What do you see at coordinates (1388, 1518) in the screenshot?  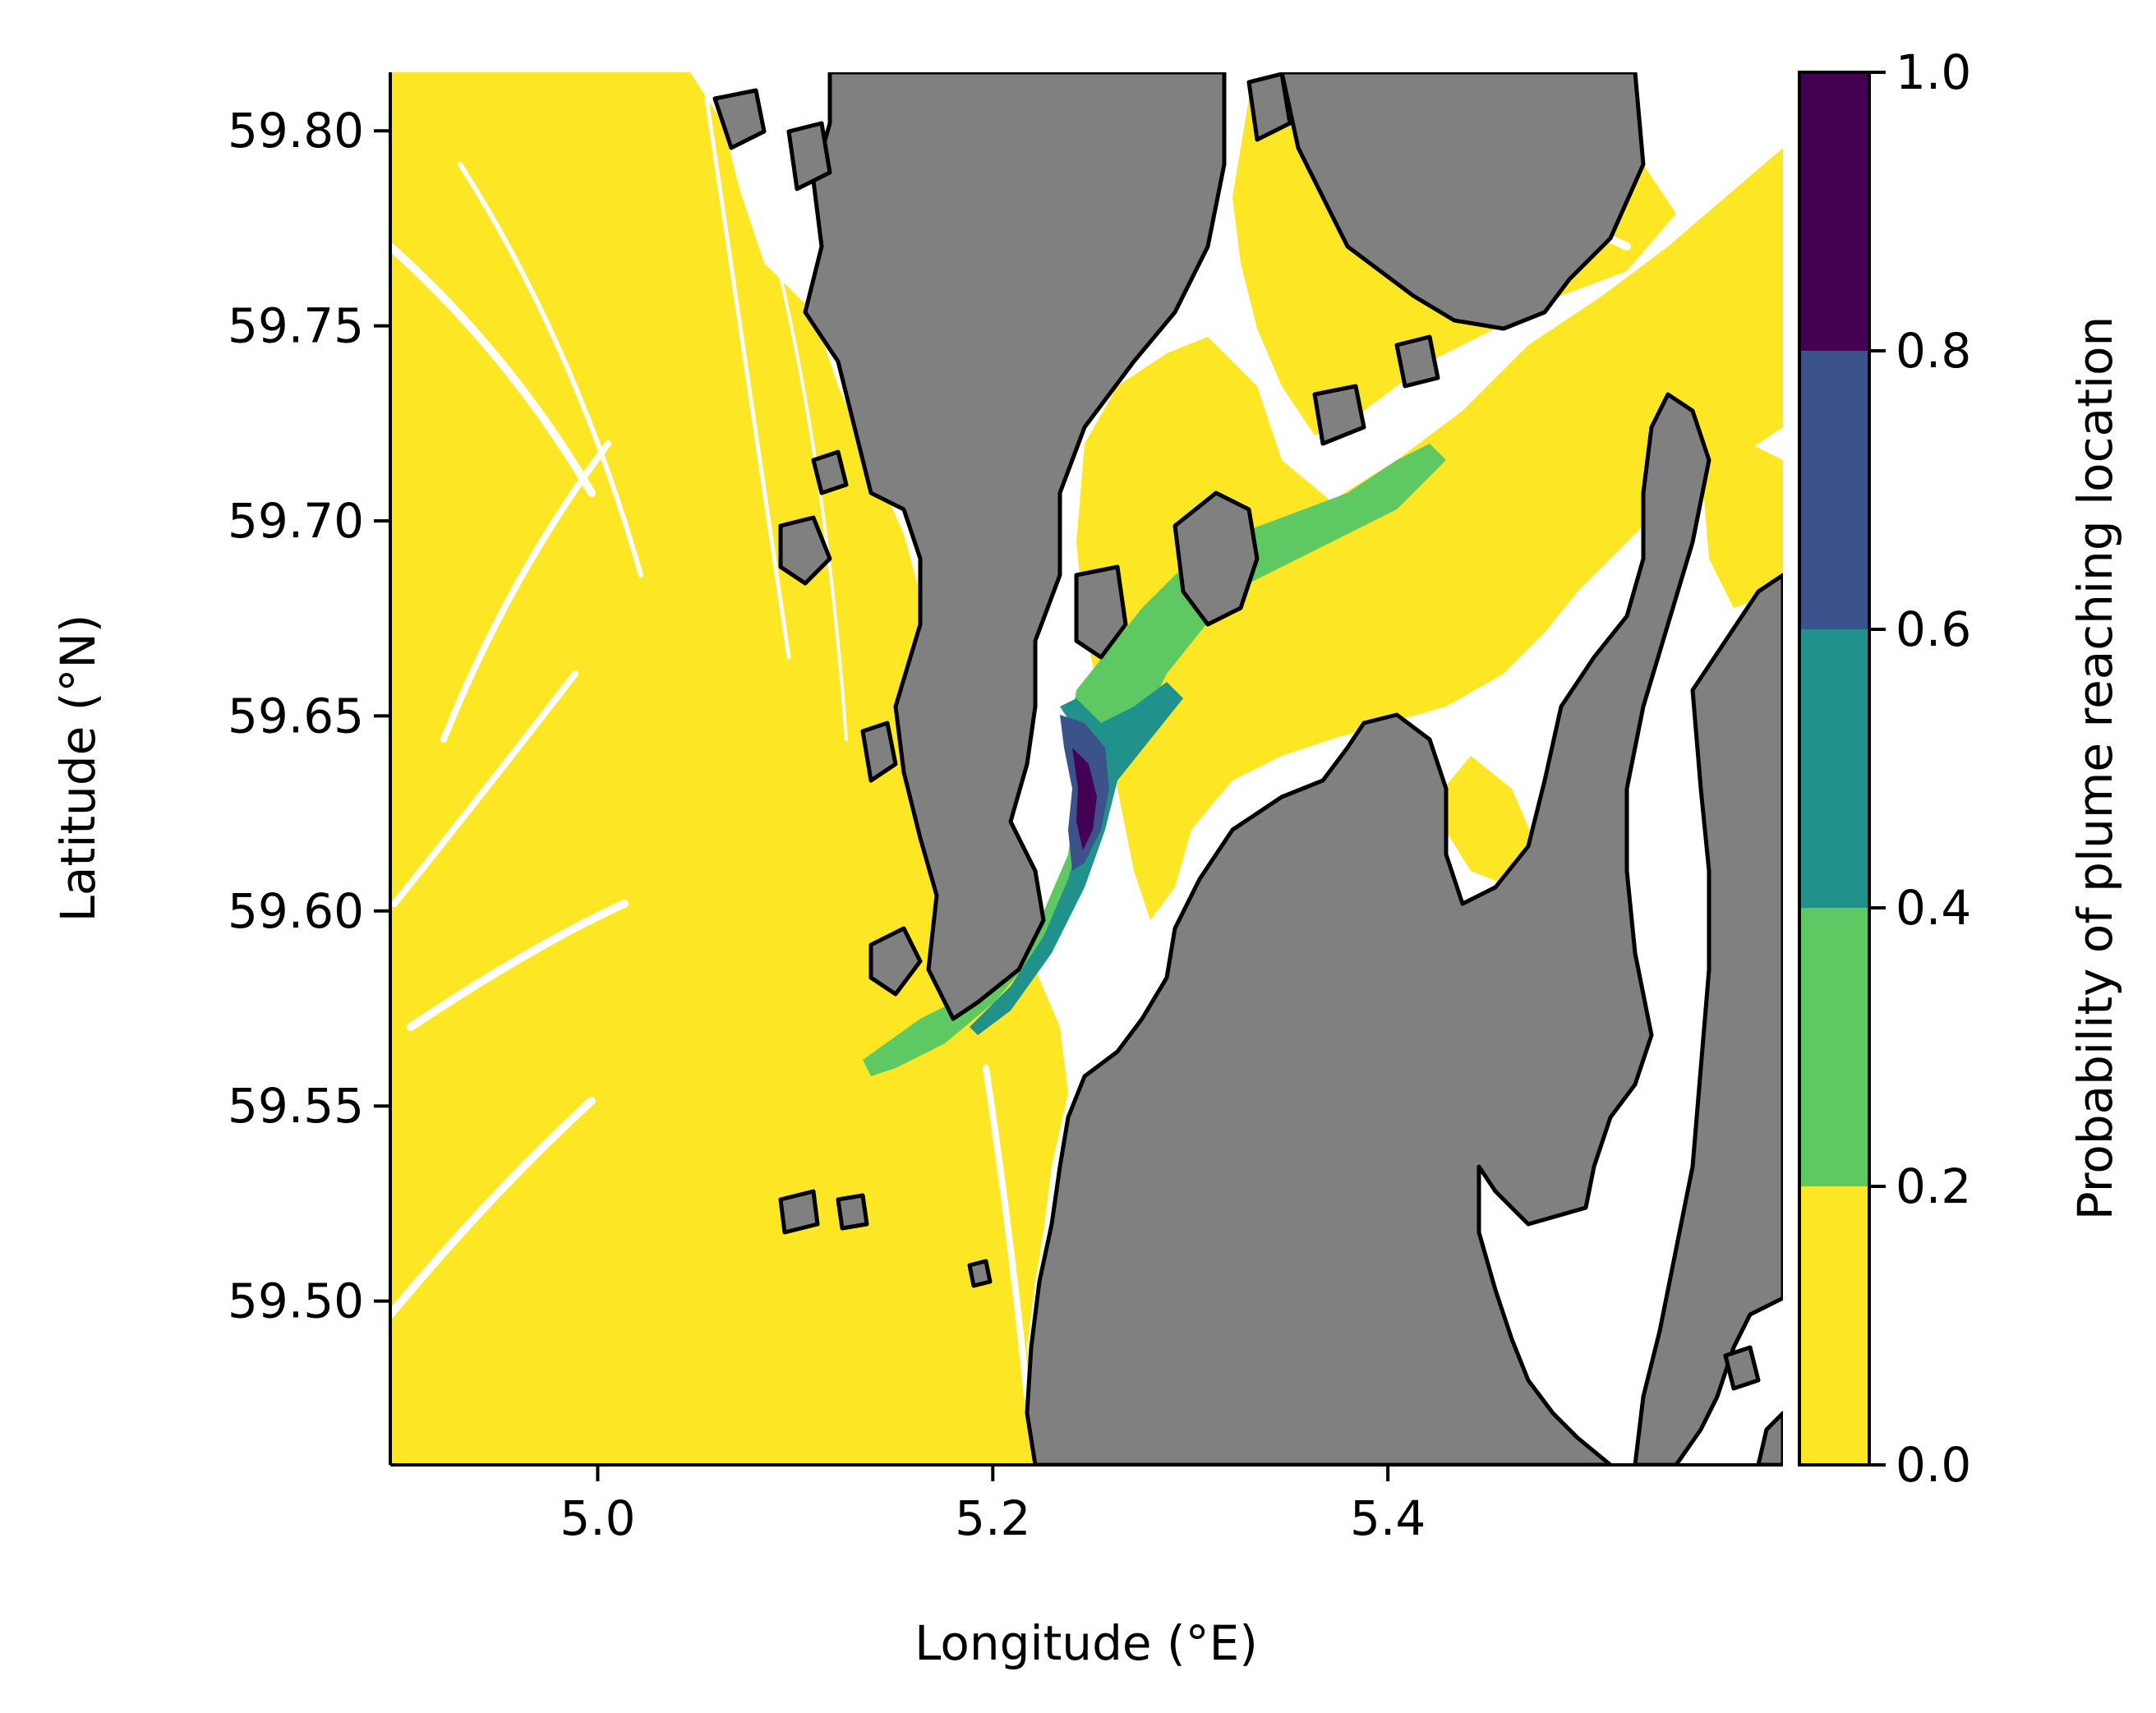 I see `x-tick-label: 5.4` at bounding box center [1388, 1518].